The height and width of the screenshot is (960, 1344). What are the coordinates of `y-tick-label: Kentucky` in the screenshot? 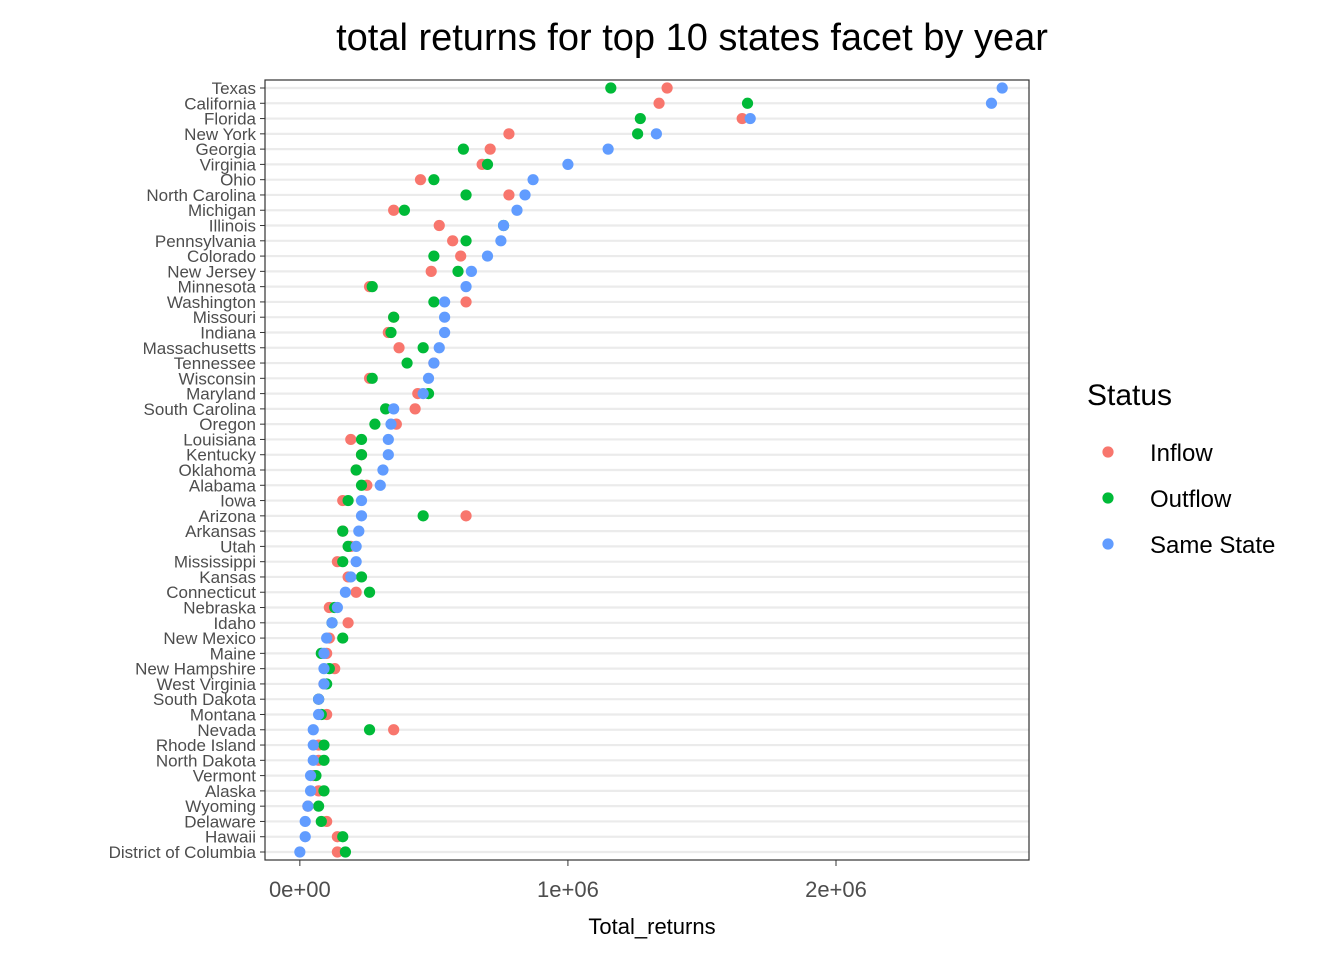 It's located at (221, 455).